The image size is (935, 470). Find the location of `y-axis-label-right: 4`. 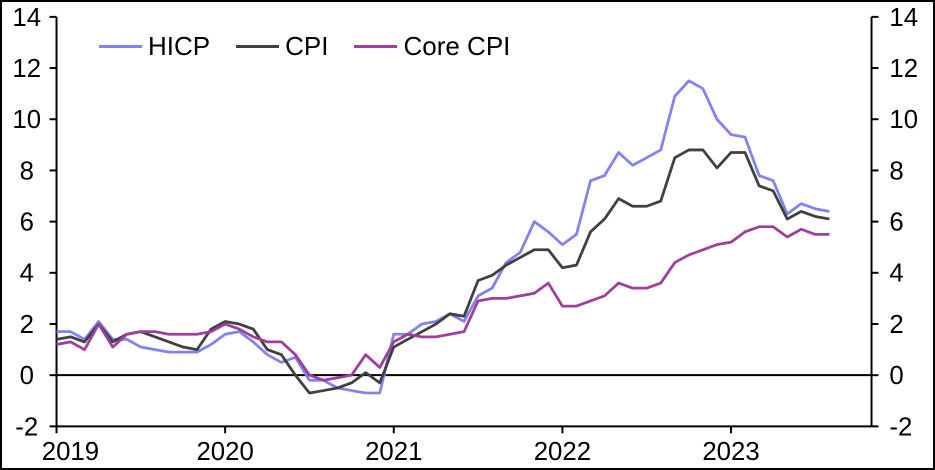

y-axis-label-right: 4 is located at coordinates (896, 274).